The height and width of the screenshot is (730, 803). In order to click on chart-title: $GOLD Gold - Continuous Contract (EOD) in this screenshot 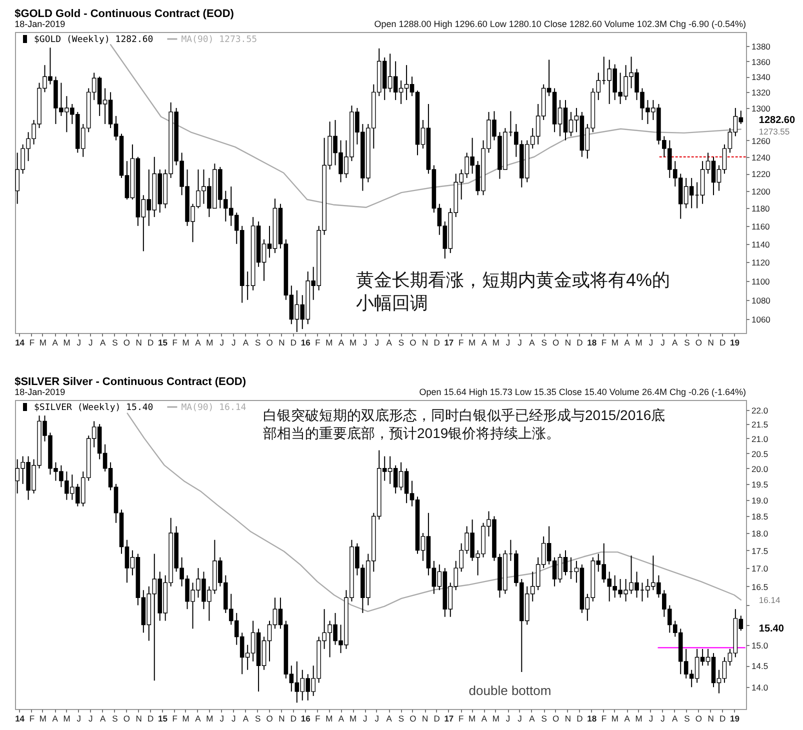, I will do `click(124, 14)`.